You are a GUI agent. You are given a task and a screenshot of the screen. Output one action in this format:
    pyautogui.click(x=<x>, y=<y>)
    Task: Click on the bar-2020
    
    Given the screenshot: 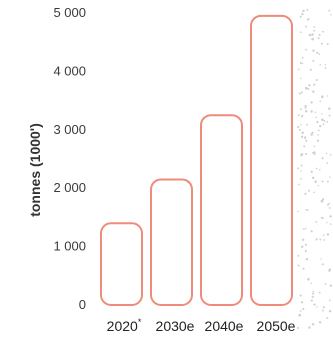 What is the action you would take?
    pyautogui.click(x=121, y=264)
    